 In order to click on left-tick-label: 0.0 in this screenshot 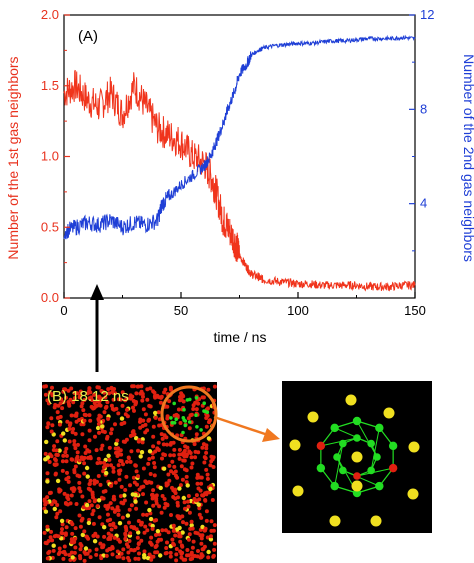, I will do `click(50, 297)`.